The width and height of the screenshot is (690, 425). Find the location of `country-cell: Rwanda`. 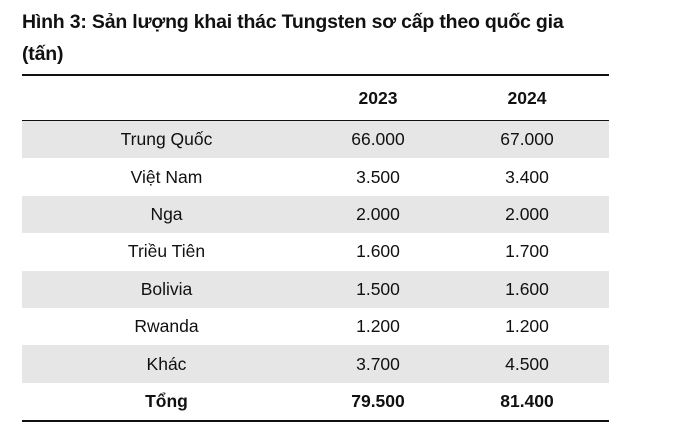

country-cell: Rwanda is located at coordinates (166, 326).